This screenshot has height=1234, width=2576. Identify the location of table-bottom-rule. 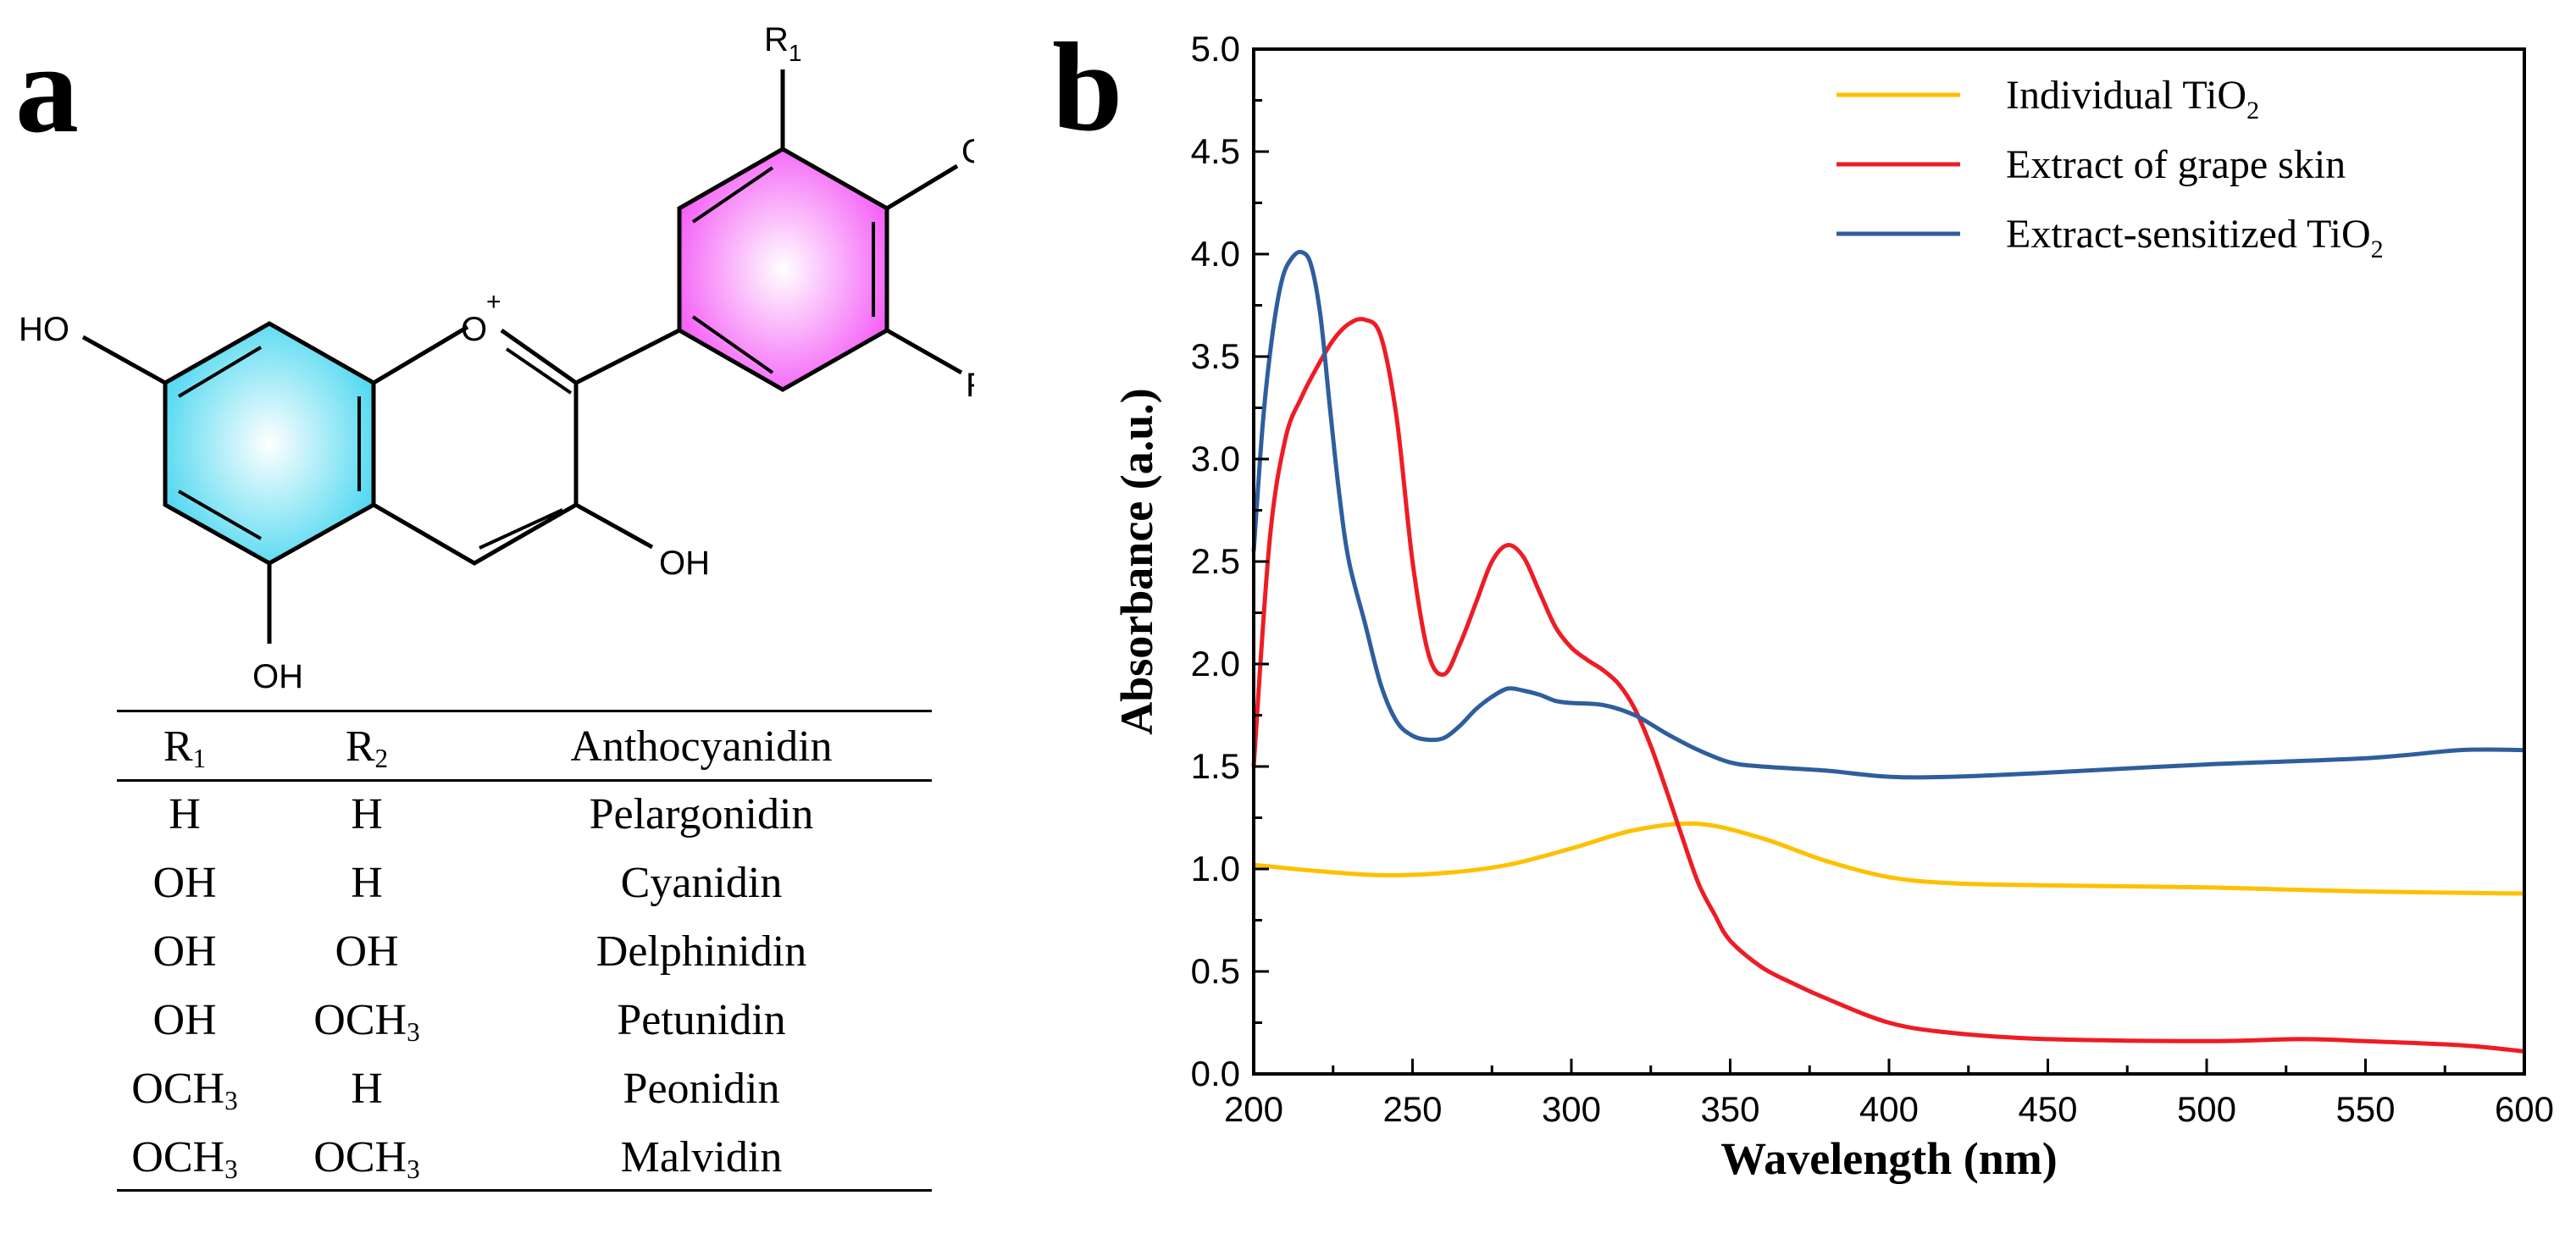
(524, 1190).